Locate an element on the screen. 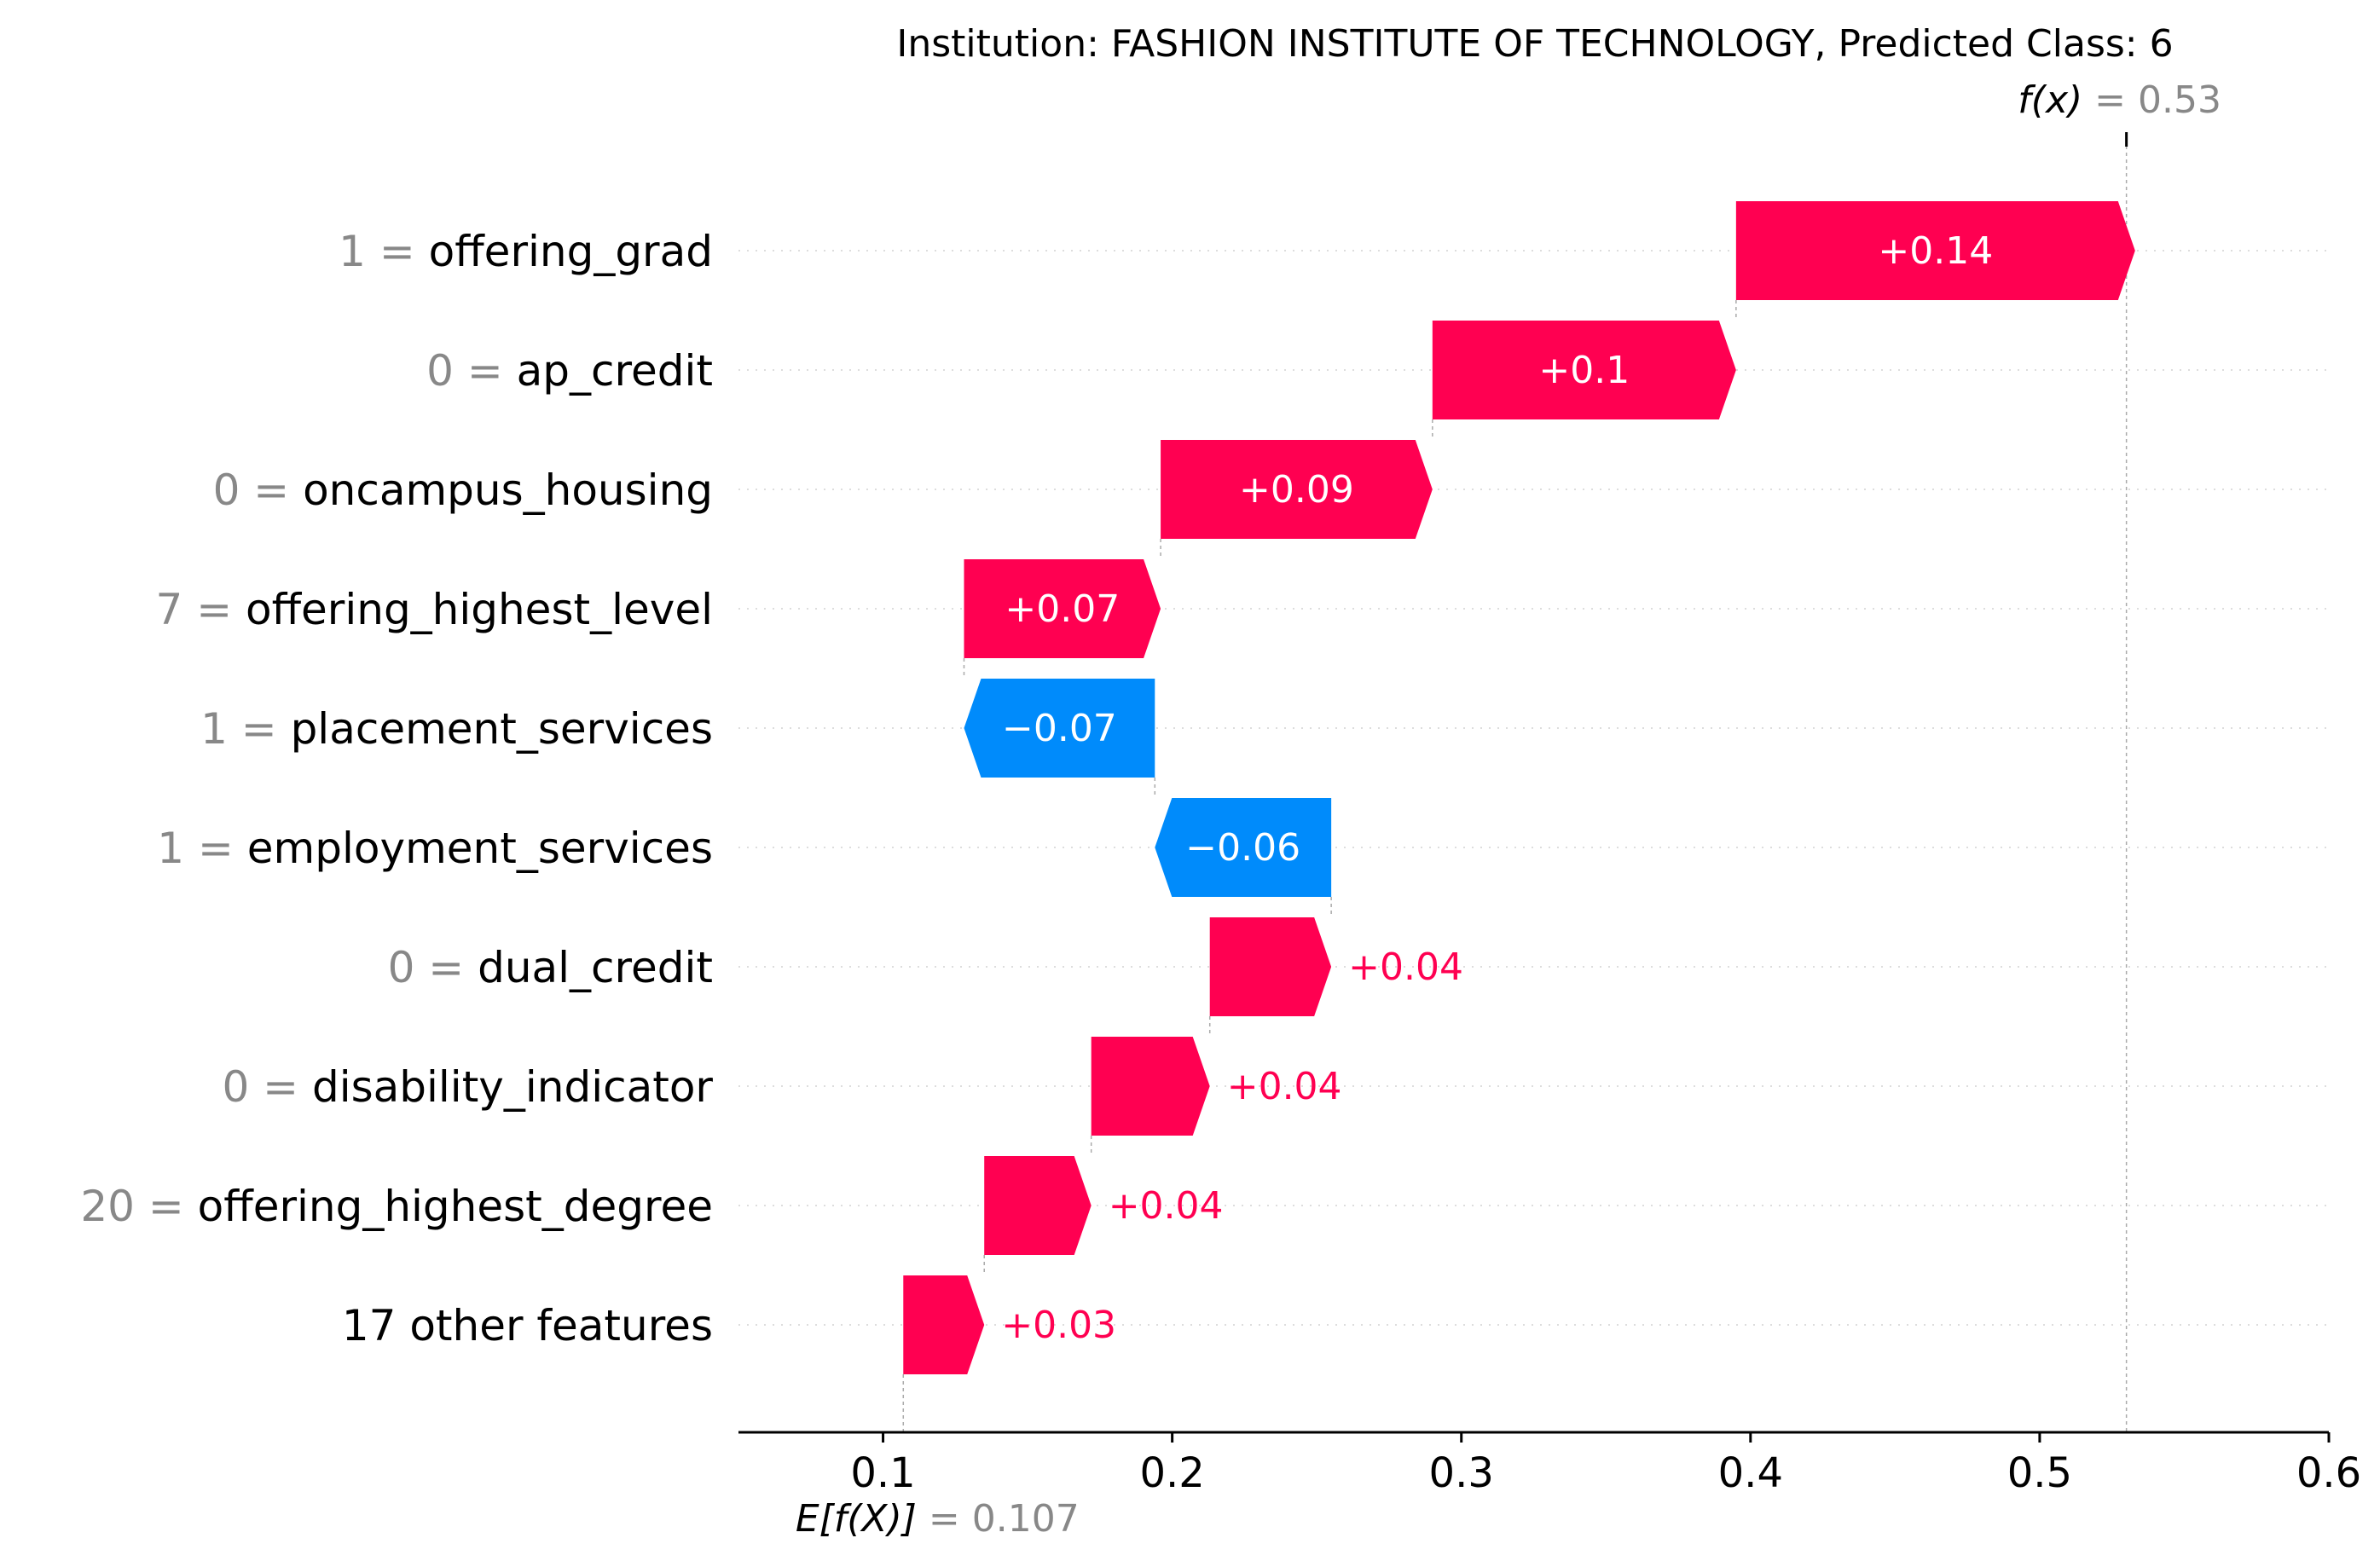  feature-name: oncampus_housing is located at coordinates (508, 490).